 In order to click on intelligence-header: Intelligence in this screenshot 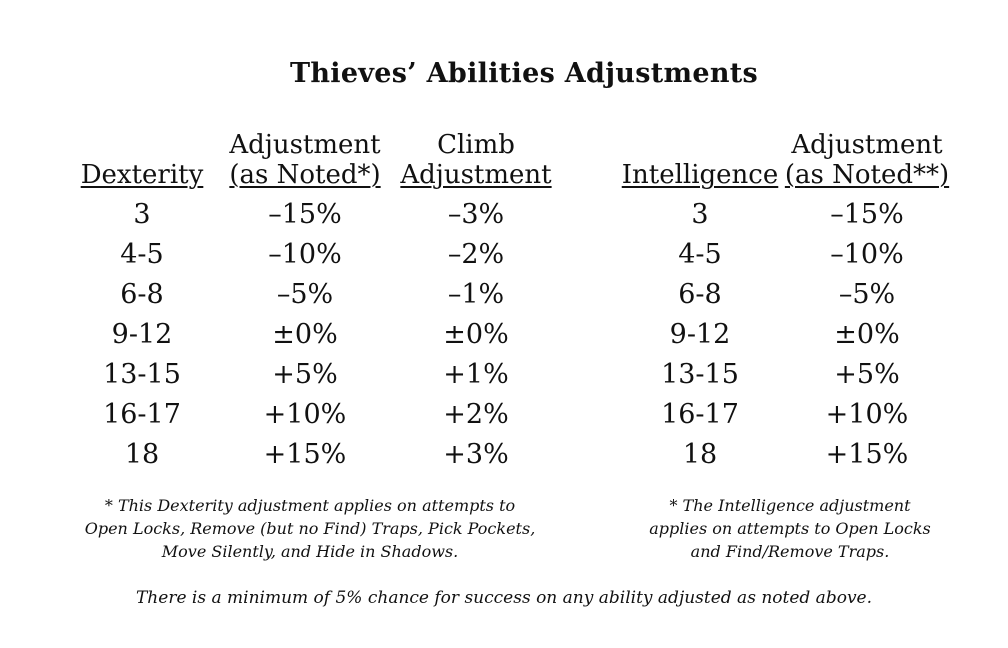, I will do `click(700, 175)`.